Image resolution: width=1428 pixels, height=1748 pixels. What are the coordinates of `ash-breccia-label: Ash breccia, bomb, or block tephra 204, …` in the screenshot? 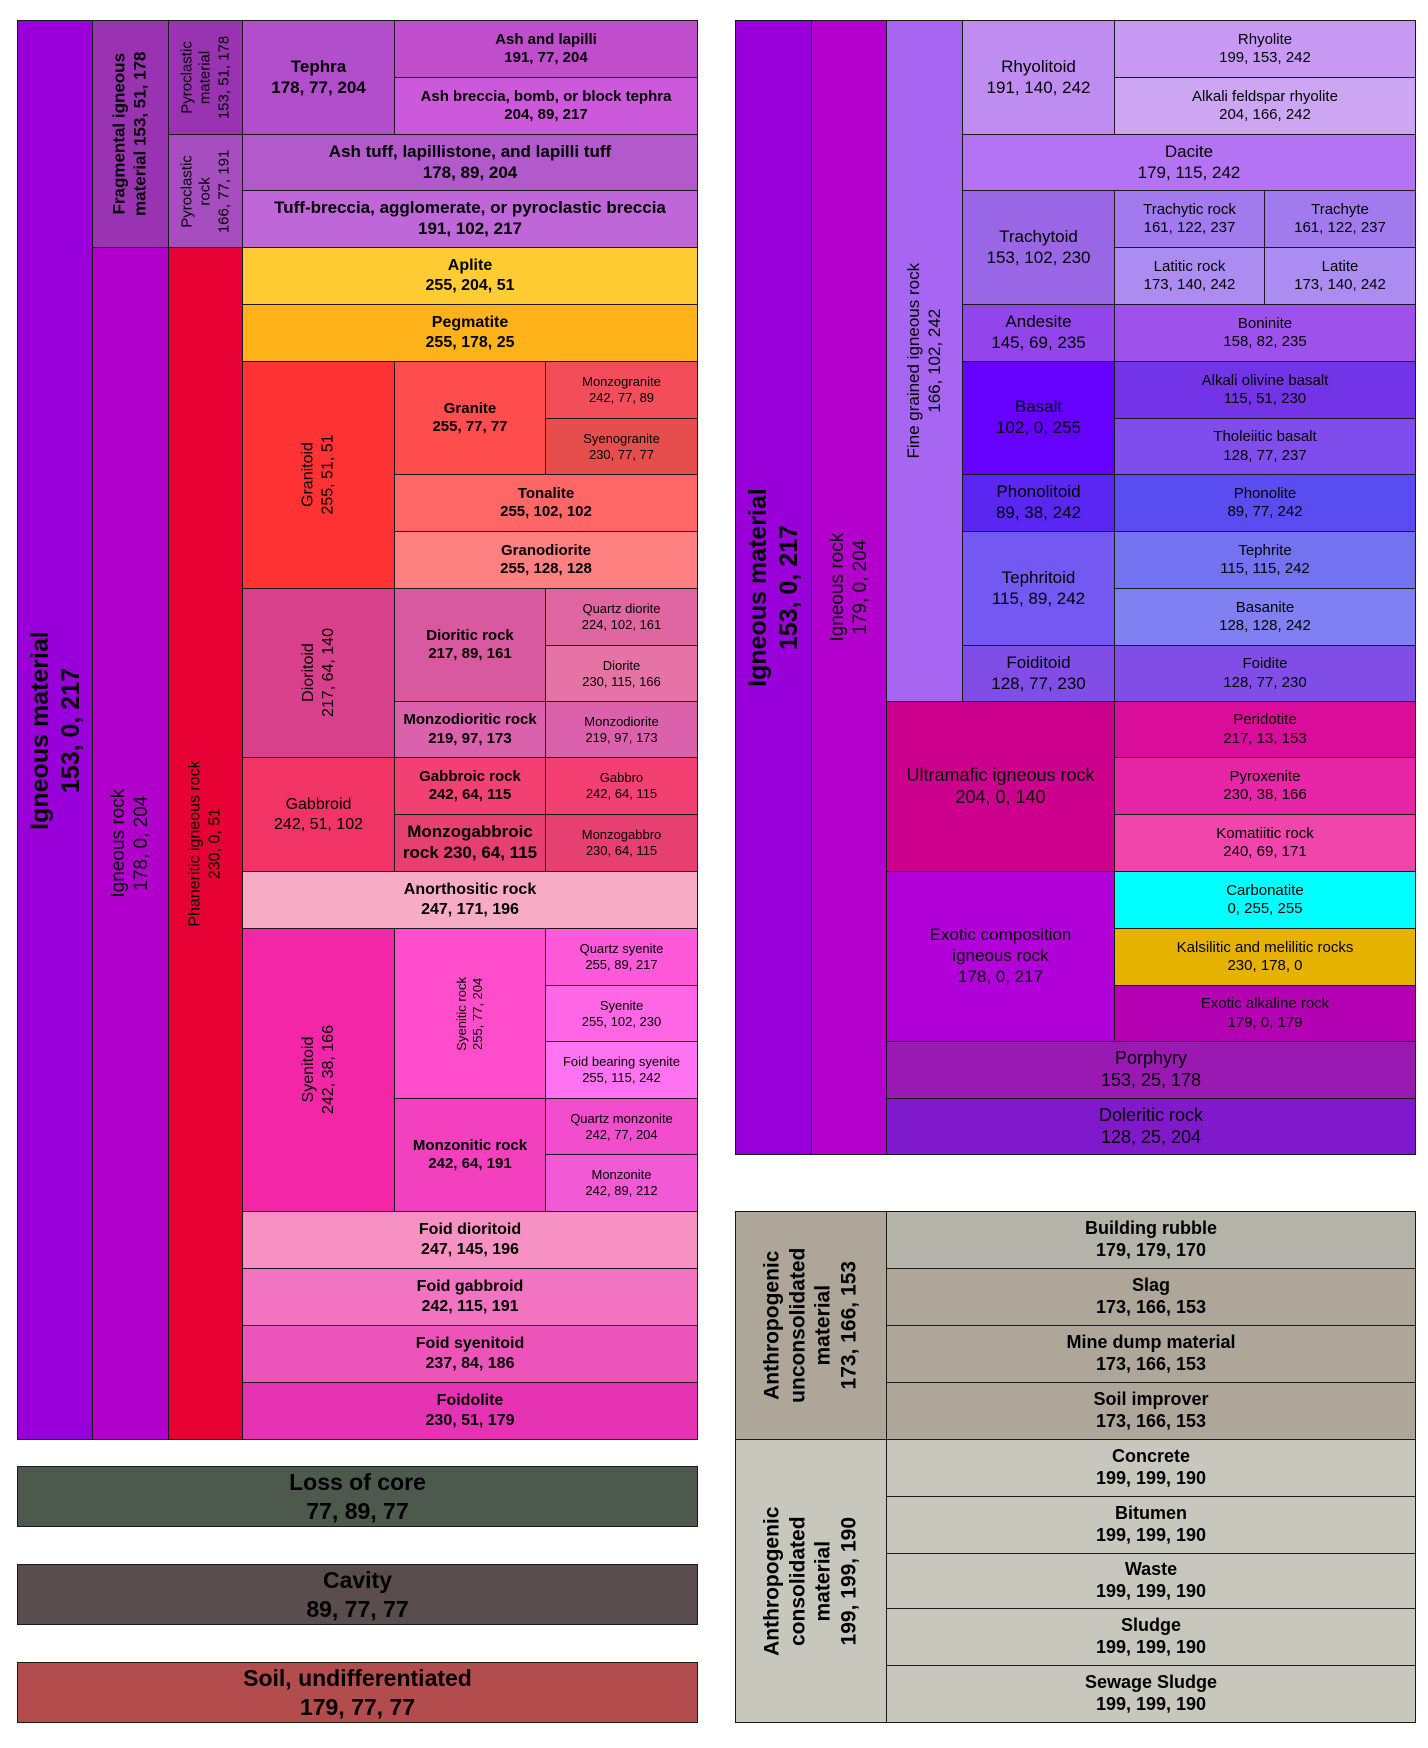 It's located at (546, 105).